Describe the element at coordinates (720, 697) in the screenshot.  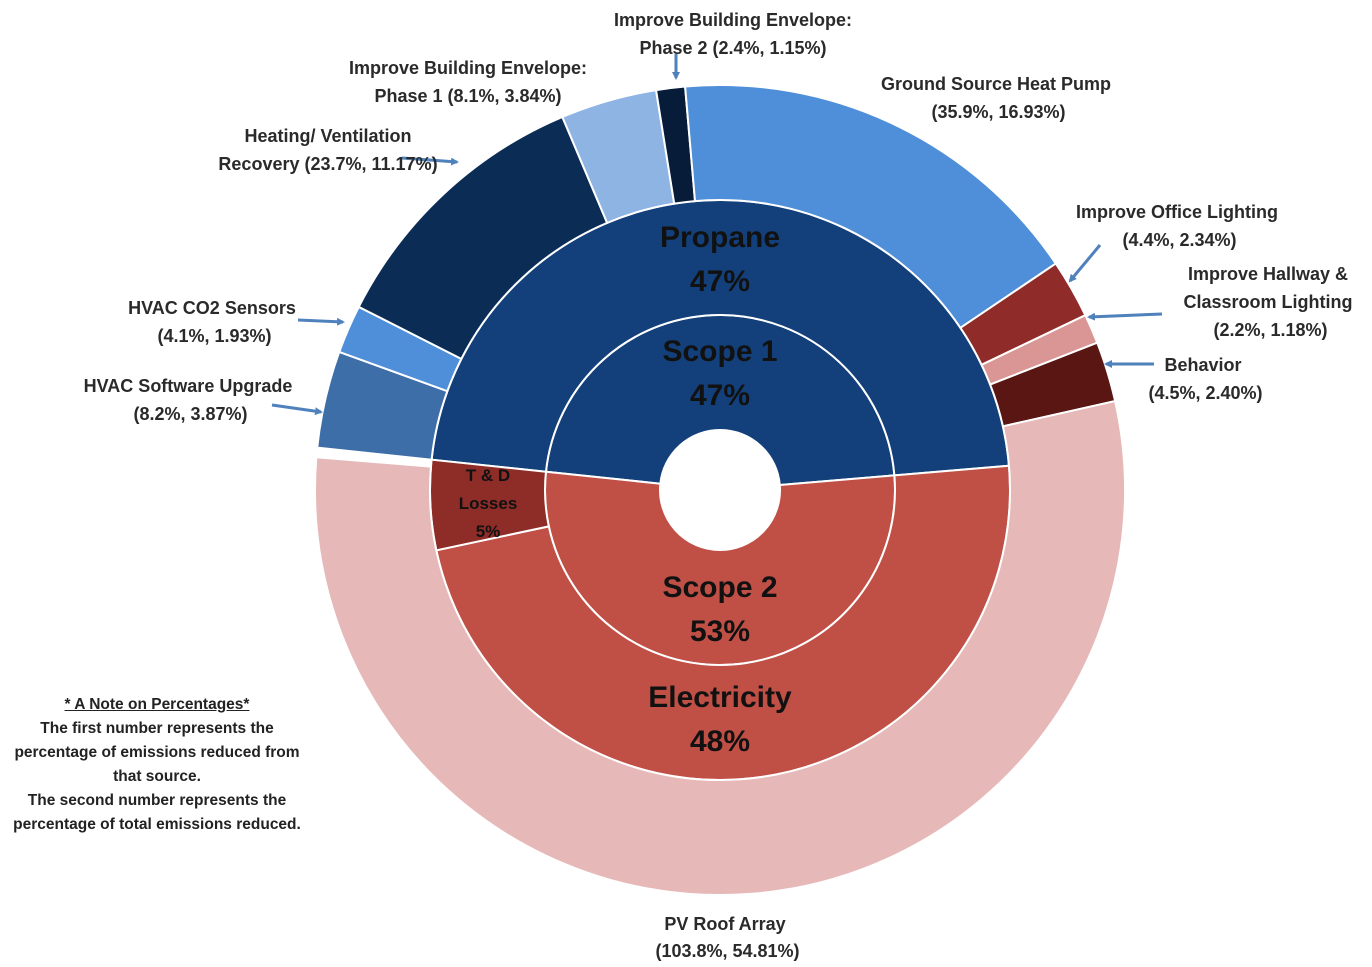
I see `segment-name: Electricity` at that location.